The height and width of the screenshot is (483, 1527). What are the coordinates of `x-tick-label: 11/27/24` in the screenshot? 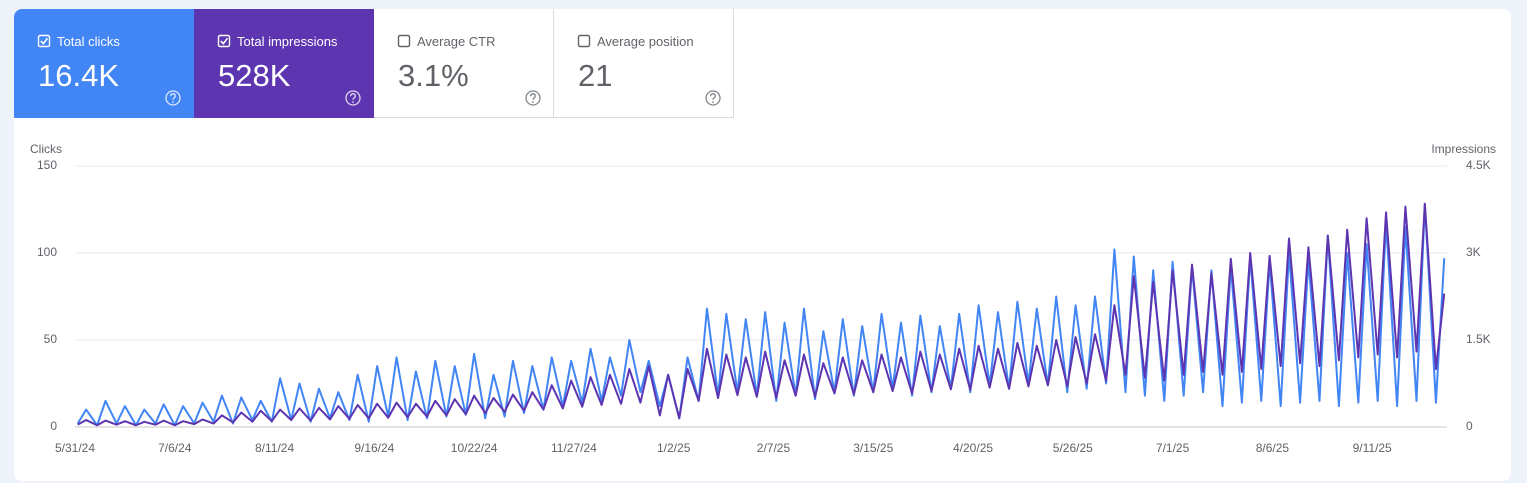 It's located at (574, 448).